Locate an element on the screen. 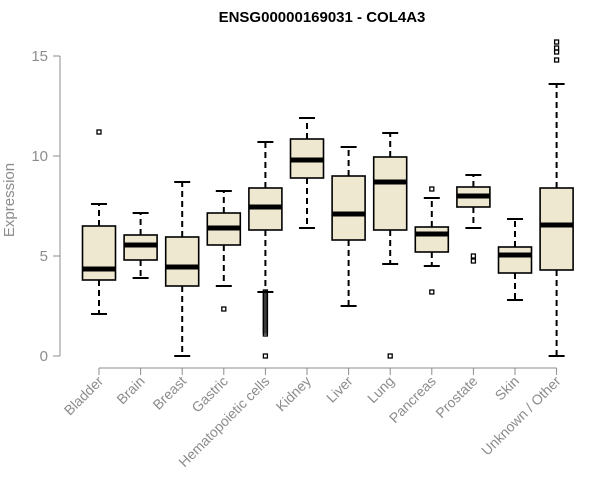 The height and width of the screenshot is (500, 600). box-pancreas is located at coordinates (432, 240).